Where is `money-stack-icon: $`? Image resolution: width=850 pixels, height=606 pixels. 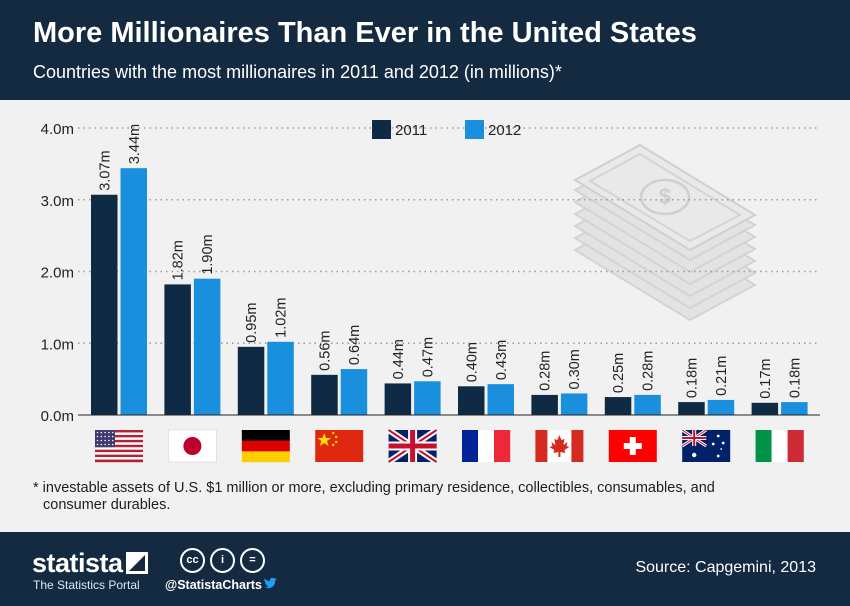 money-stack-icon: $ is located at coordinates (665, 232).